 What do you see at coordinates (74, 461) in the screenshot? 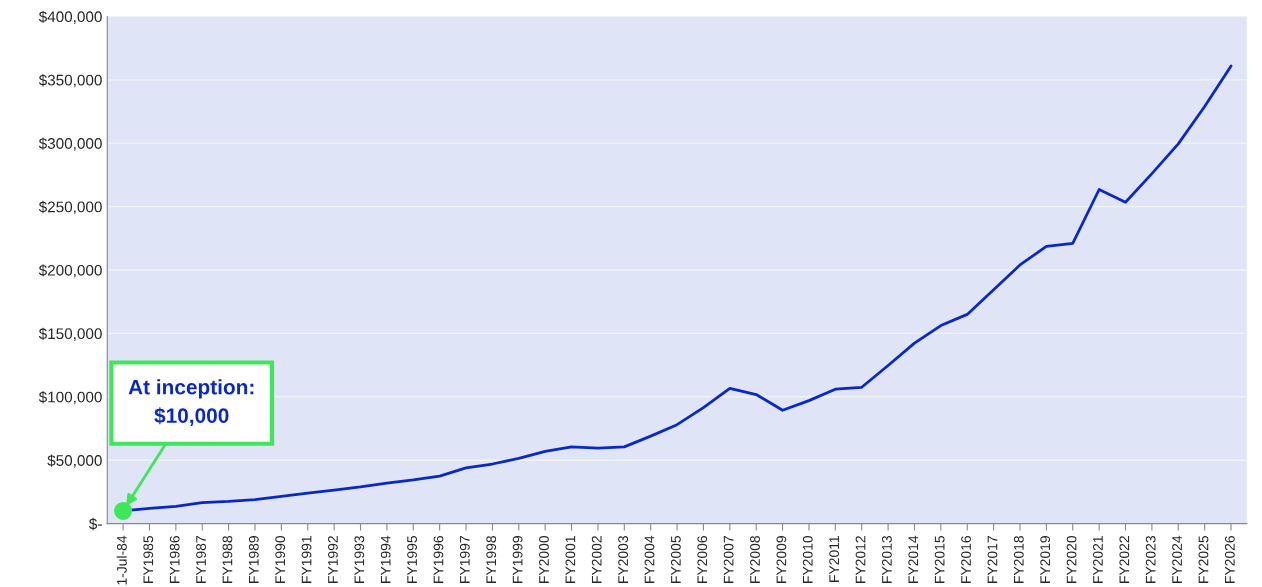
I see `y-tick-label: $50,000` at bounding box center [74, 461].